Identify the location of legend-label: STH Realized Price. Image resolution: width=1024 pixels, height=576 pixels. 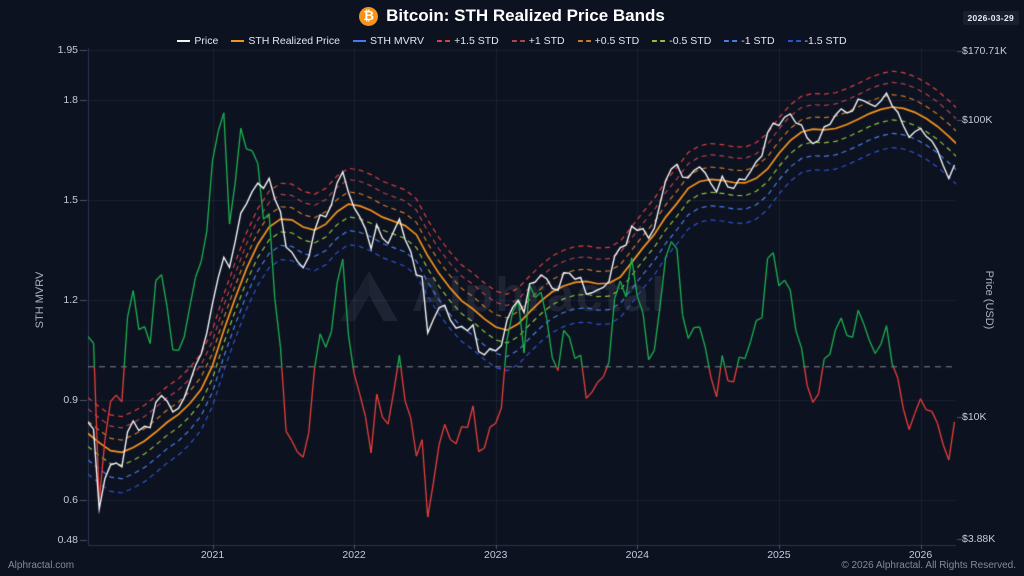
(294, 41).